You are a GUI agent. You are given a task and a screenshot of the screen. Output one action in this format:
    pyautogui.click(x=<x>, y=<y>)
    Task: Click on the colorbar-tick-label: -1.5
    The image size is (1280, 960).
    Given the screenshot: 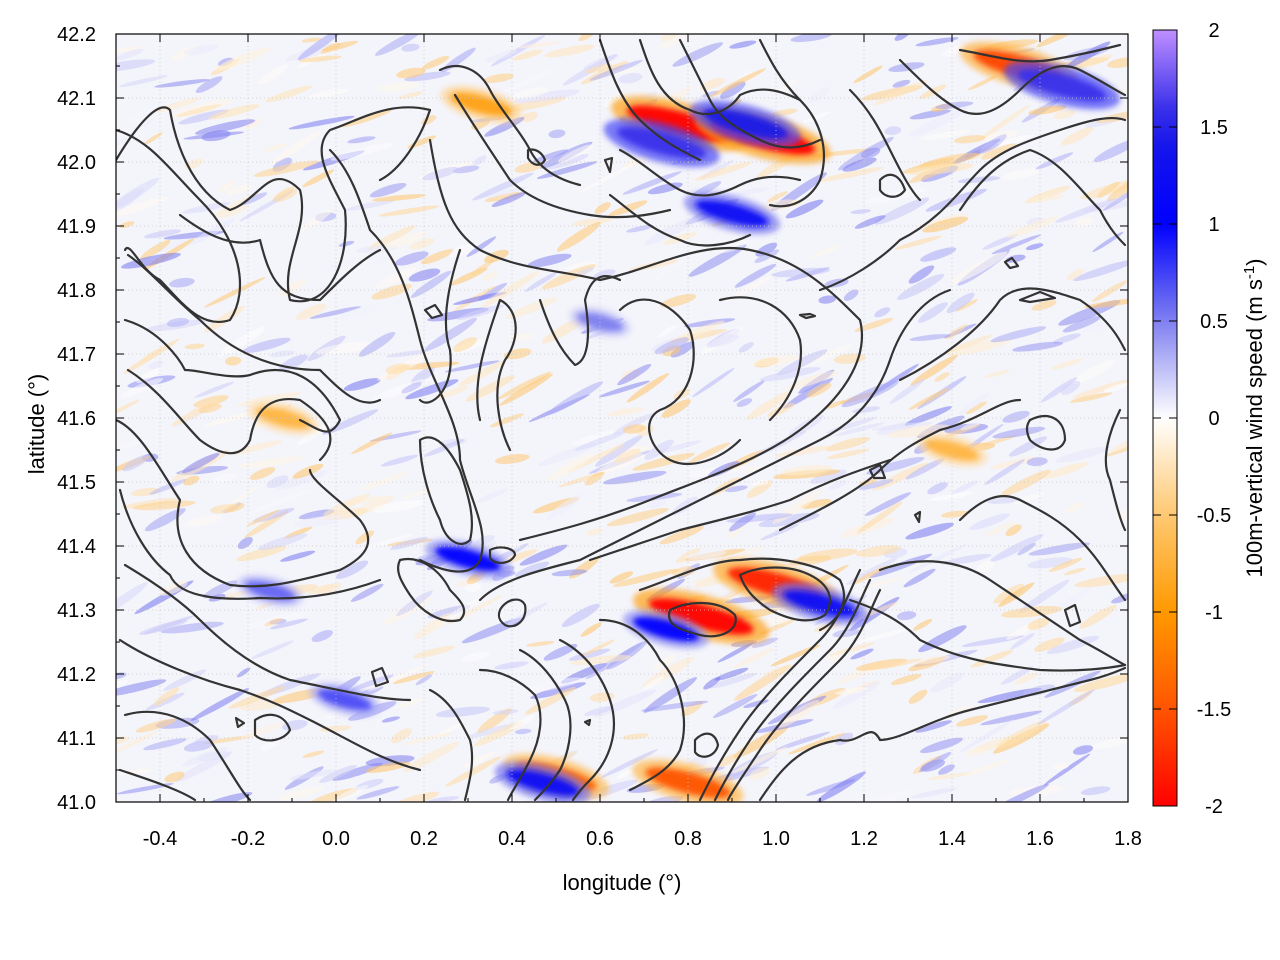 What is the action you would take?
    pyautogui.click(x=1214, y=710)
    